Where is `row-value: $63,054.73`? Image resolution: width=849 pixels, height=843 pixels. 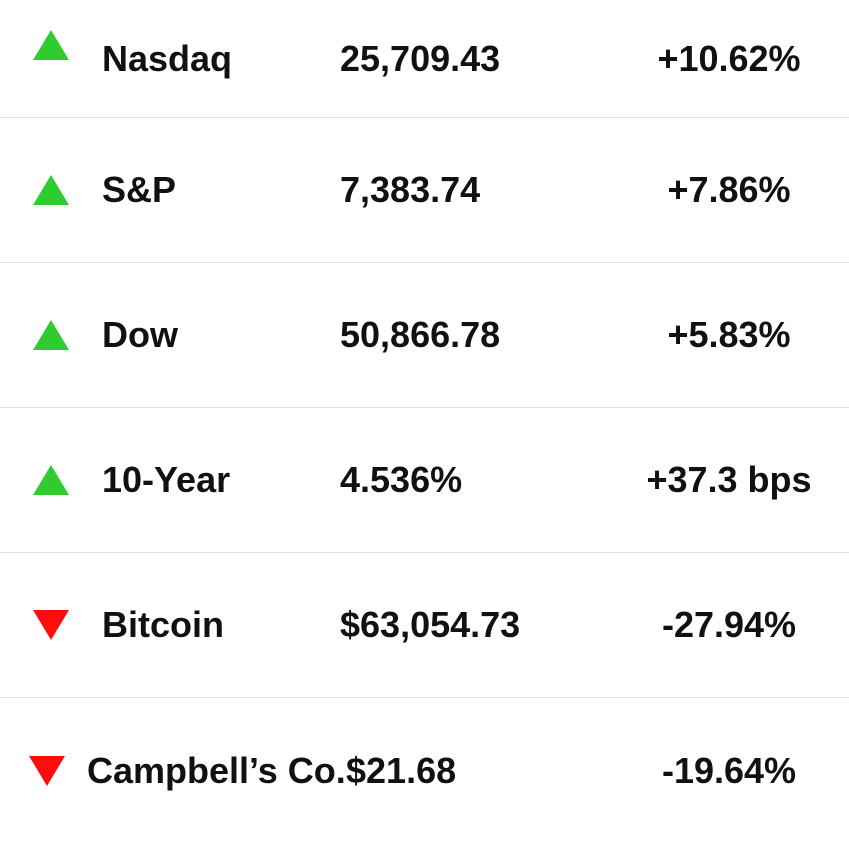
row-value: $63,054.73 is located at coordinates (430, 624).